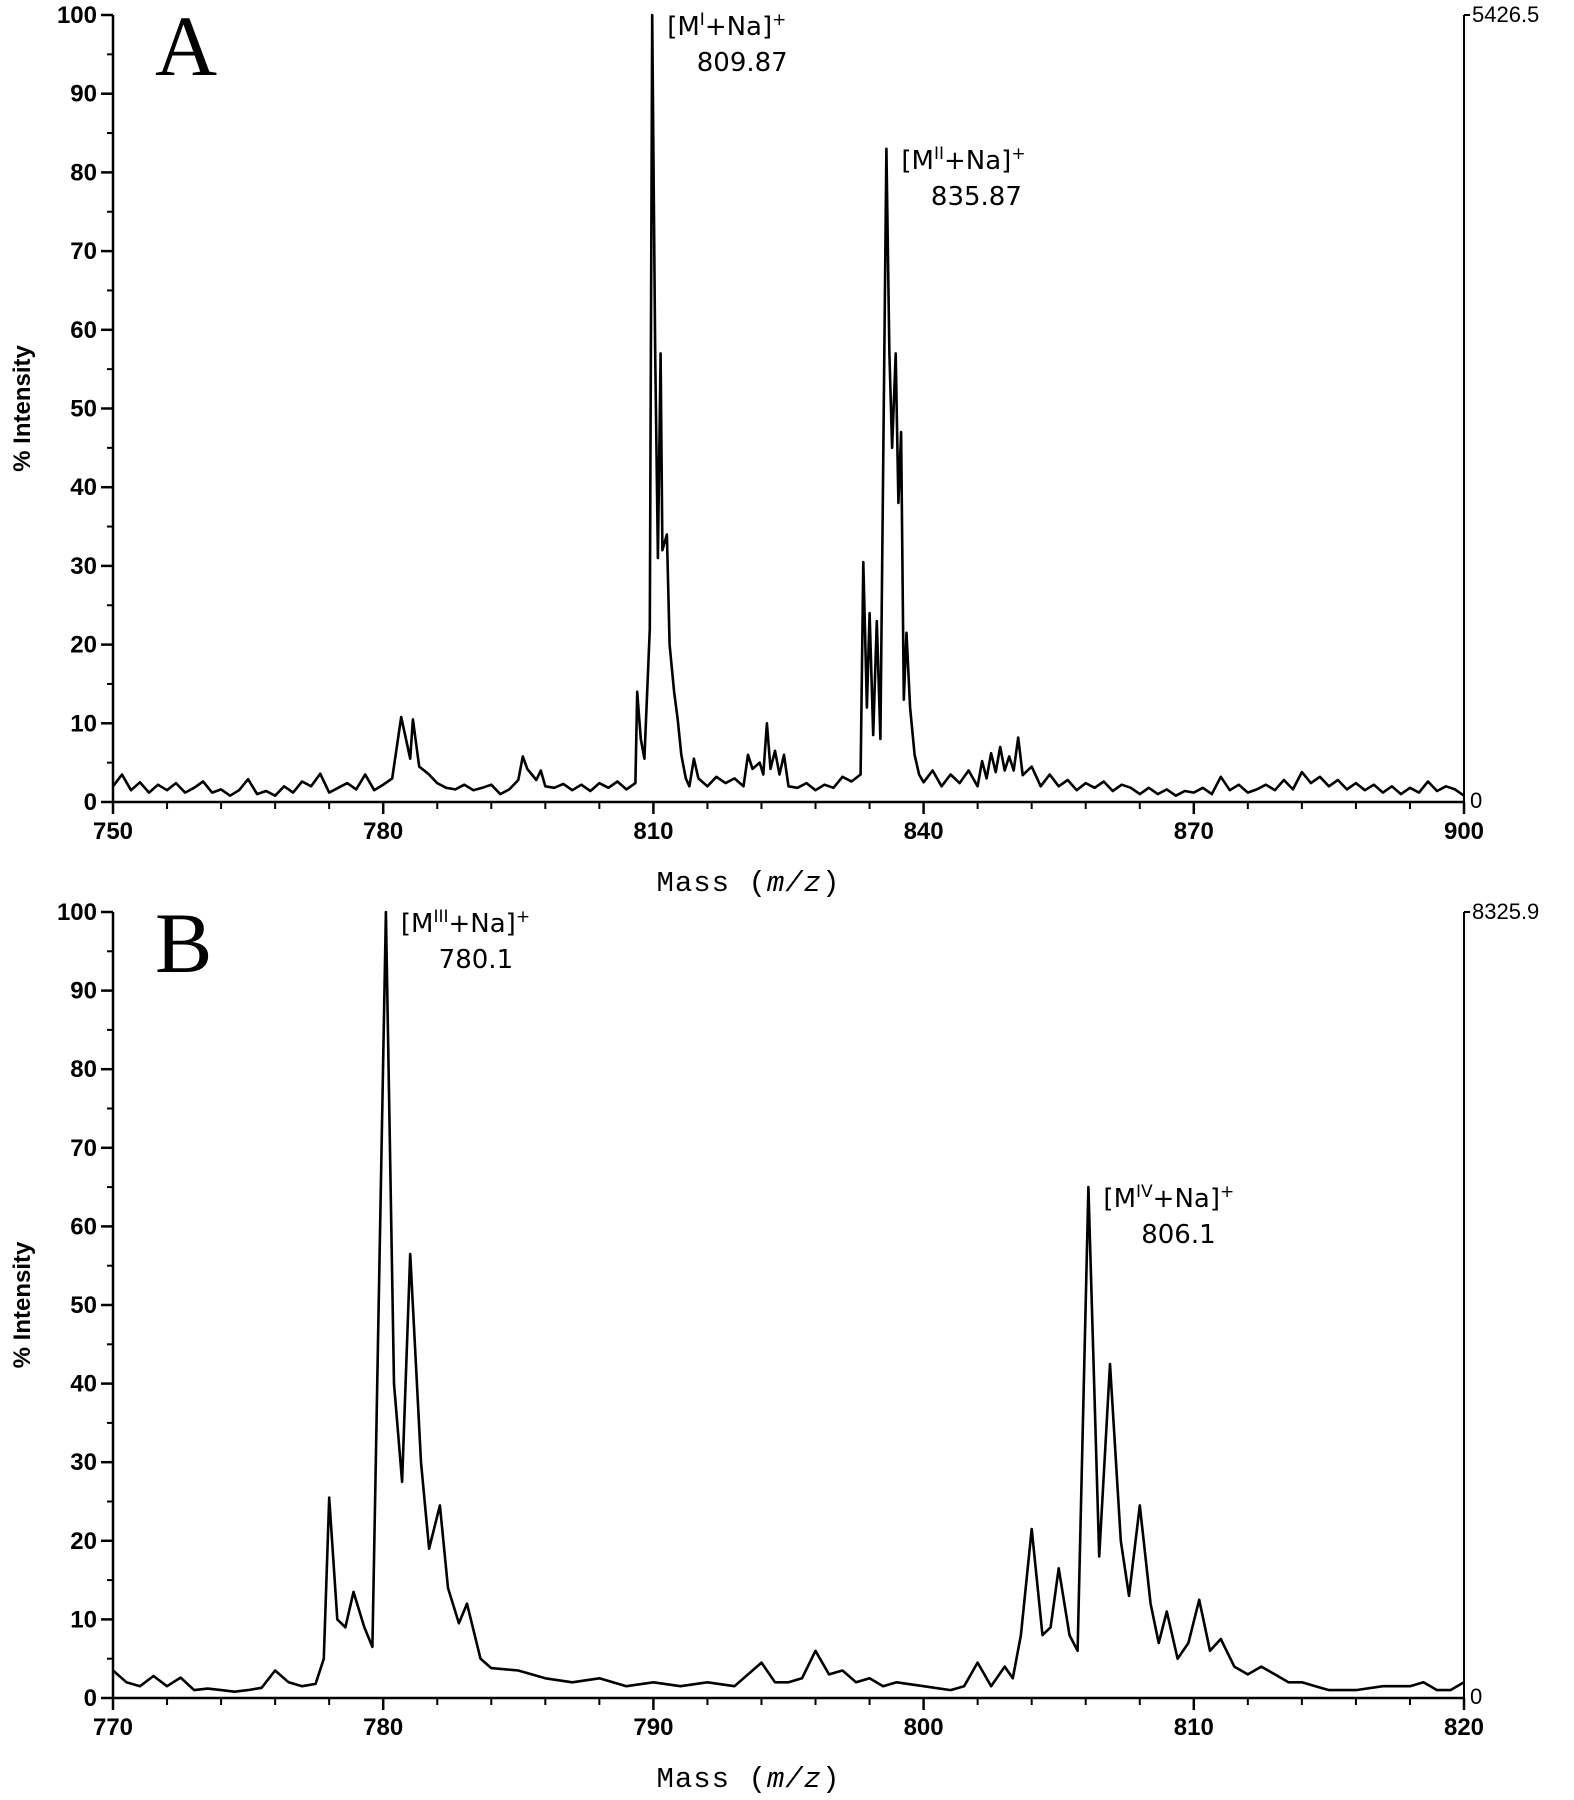  Describe the element at coordinates (113, 1727) in the screenshot. I see `x-tick-label: 770` at that location.